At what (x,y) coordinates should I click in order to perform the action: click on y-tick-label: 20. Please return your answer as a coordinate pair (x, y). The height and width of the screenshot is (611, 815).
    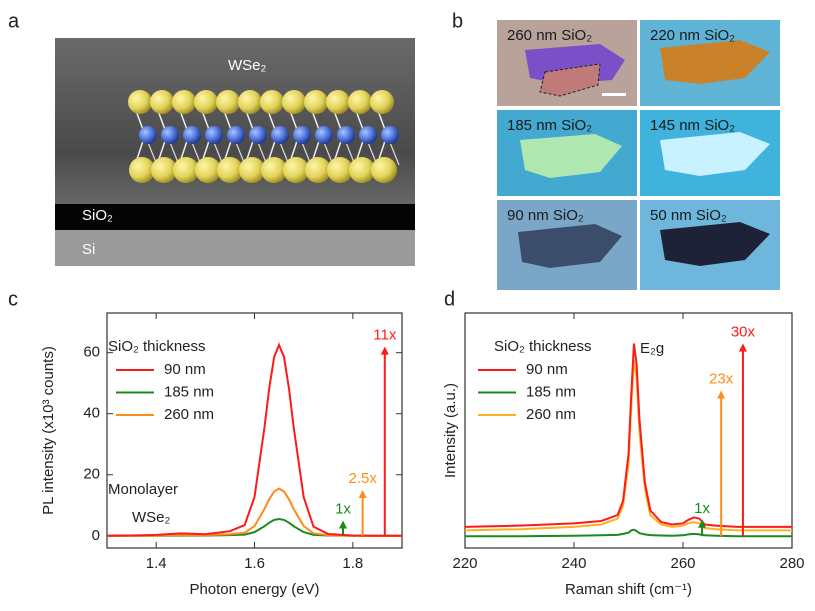
    Looking at the image, I should click on (91, 474).